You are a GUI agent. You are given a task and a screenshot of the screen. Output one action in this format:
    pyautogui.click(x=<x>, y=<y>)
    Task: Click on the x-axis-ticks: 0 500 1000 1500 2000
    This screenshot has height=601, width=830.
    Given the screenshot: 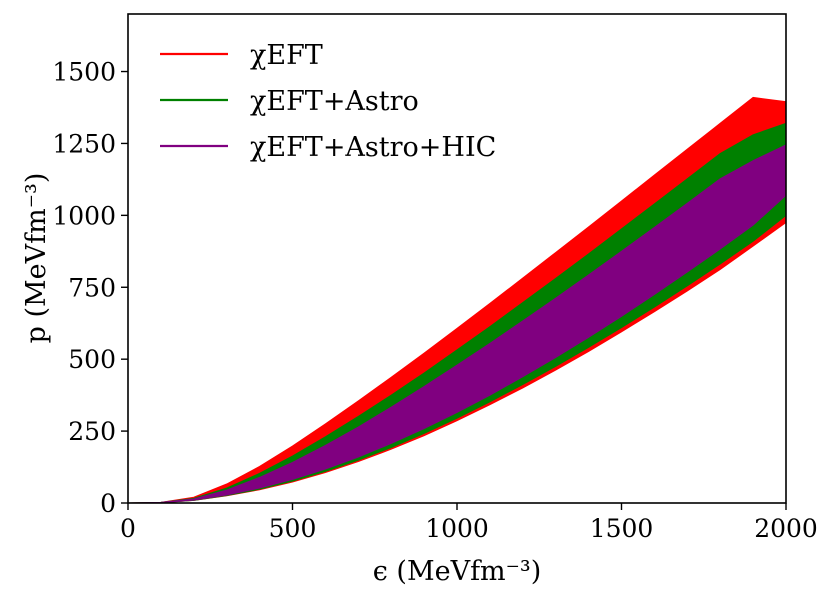 What is the action you would take?
    pyautogui.click(x=469, y=523)
    